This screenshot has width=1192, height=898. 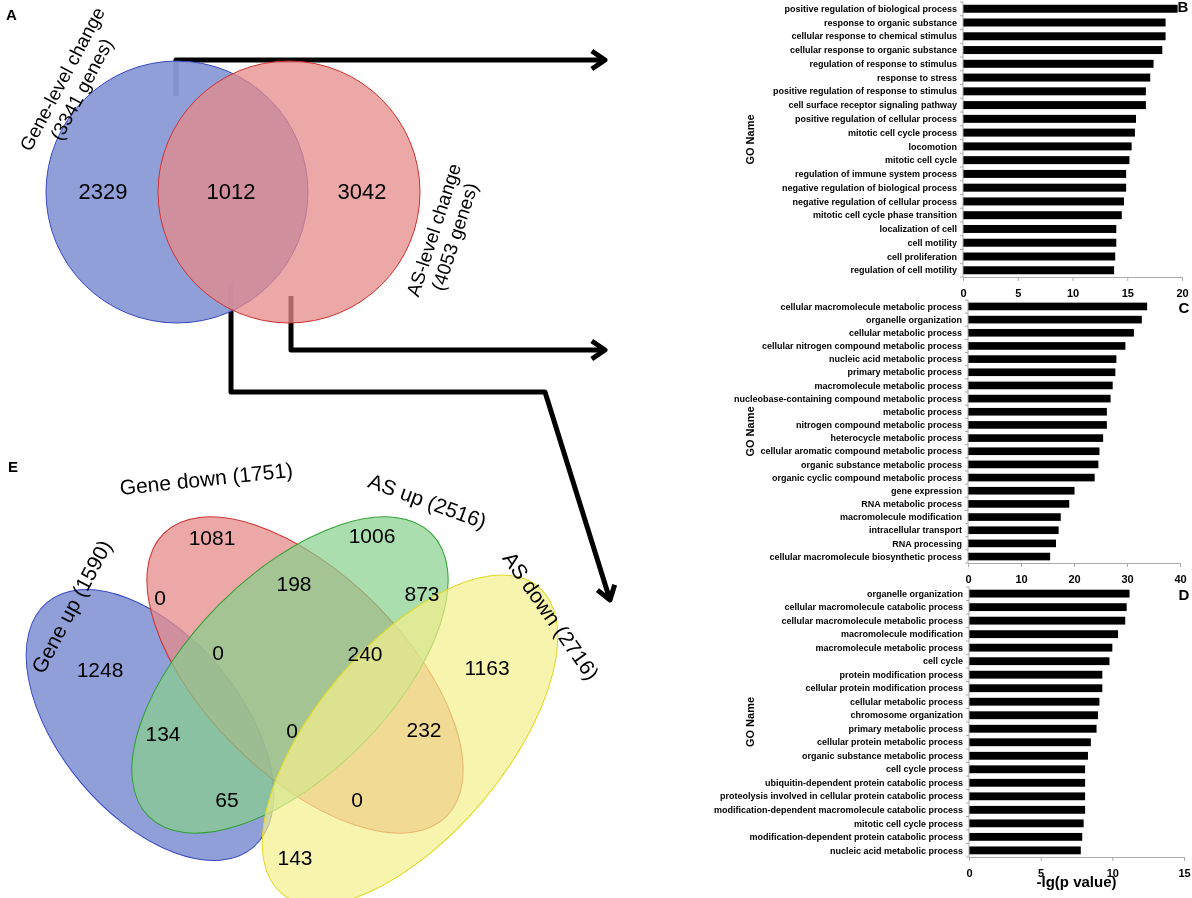 What do you see at coordinates (906, 715) in the screenshot?
I see `y-tick-label: chromosome organization` at bounding box center [906, 715].